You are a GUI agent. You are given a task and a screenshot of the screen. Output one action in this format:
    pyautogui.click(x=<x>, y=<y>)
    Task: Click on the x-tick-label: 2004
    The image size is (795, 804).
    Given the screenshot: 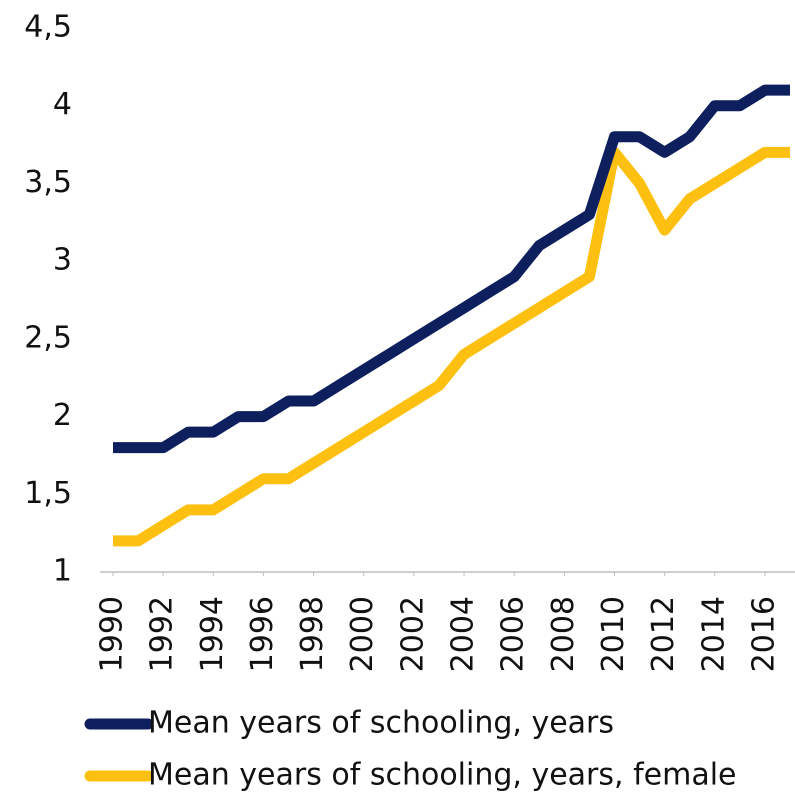 What is the action you would take?
    pyautogui.click(x=463, y=634)
    